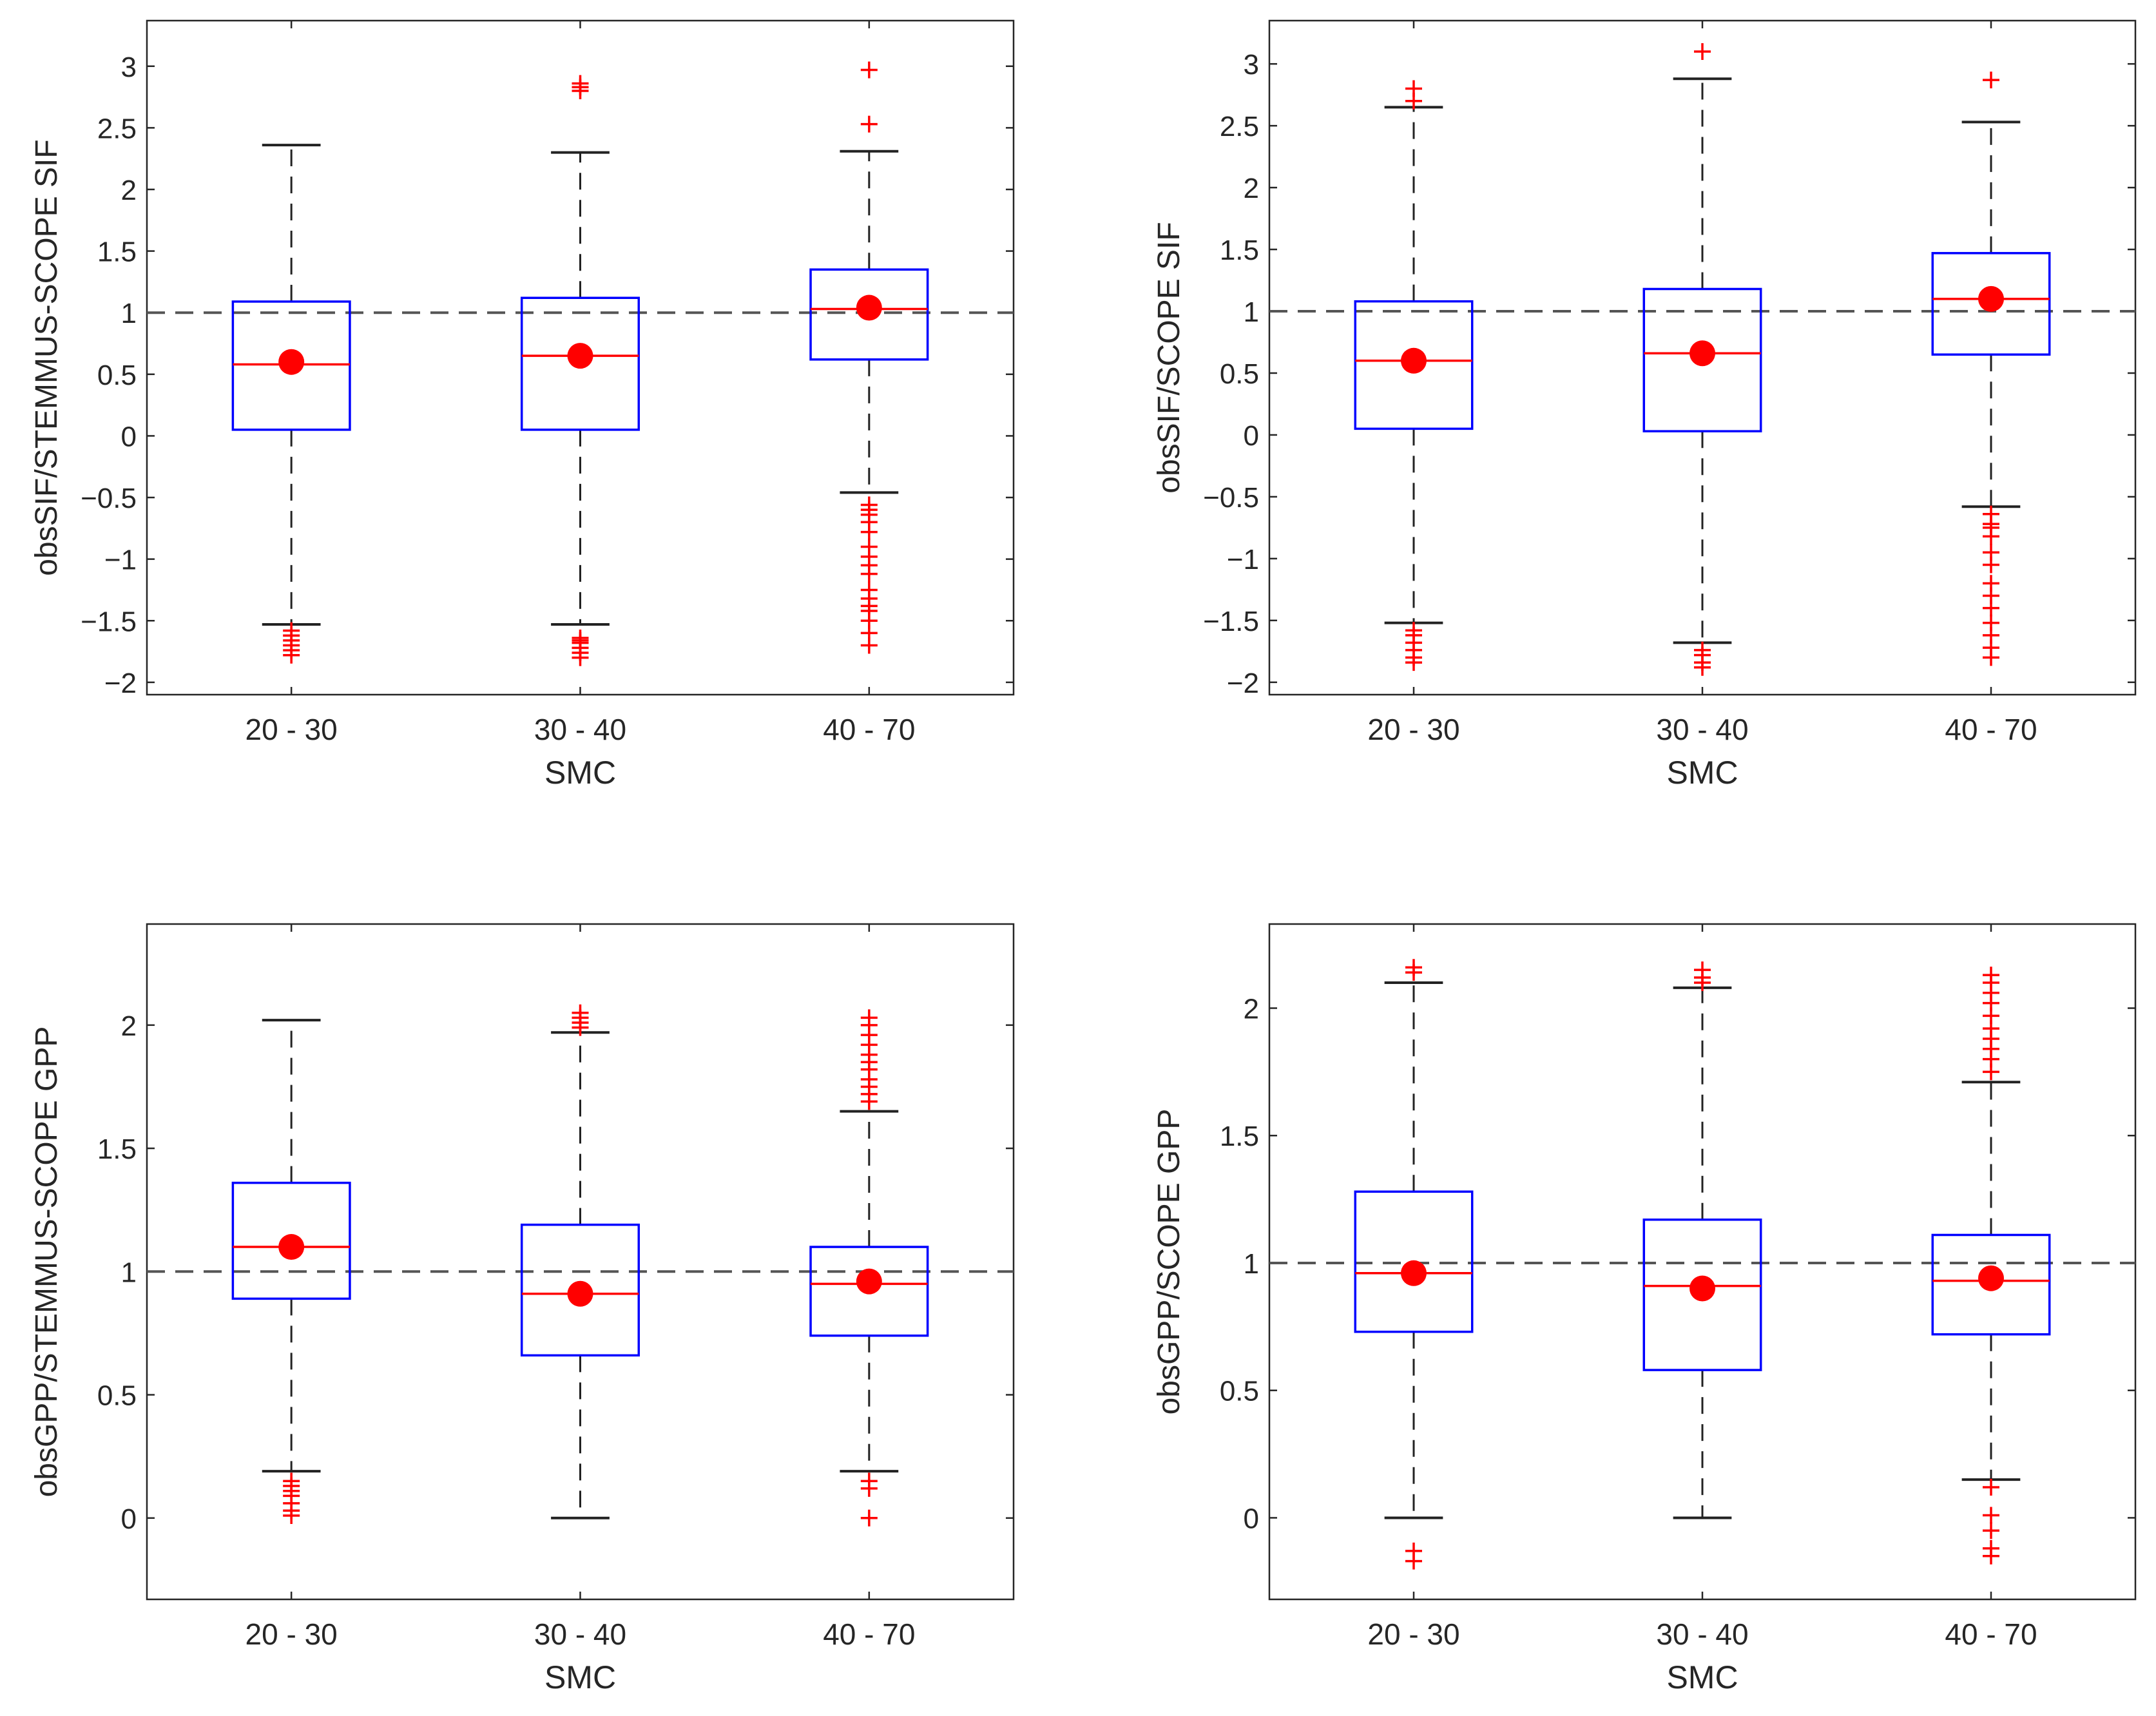 The image size is (2156, 1716). I want to click on y-axis-label: obsGPP/SCOPE GPP, so click(1169, 1262).